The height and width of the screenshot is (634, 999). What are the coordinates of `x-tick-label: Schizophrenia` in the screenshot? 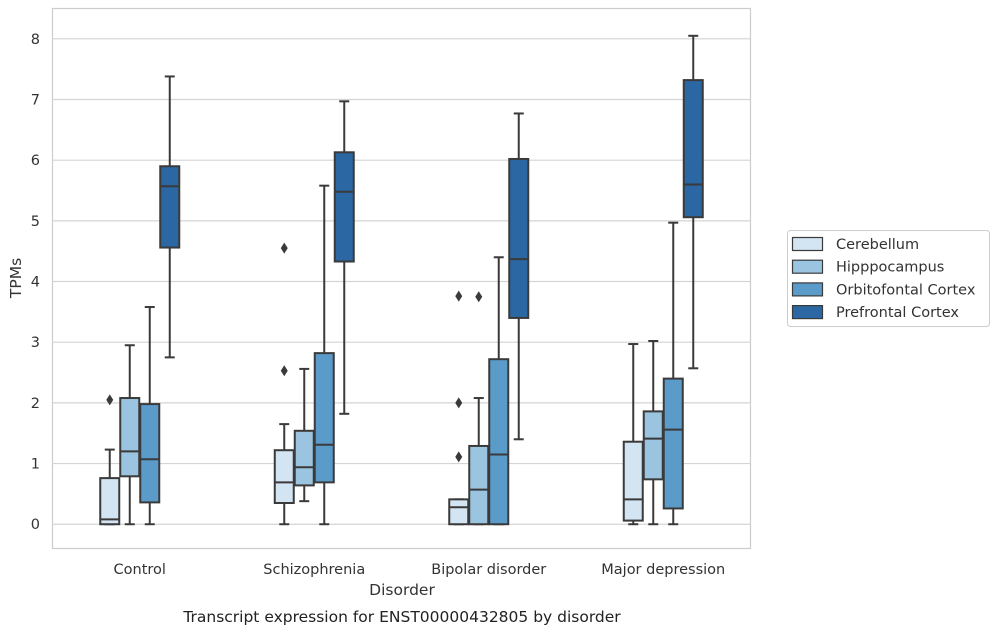 It's located at (314, 570).